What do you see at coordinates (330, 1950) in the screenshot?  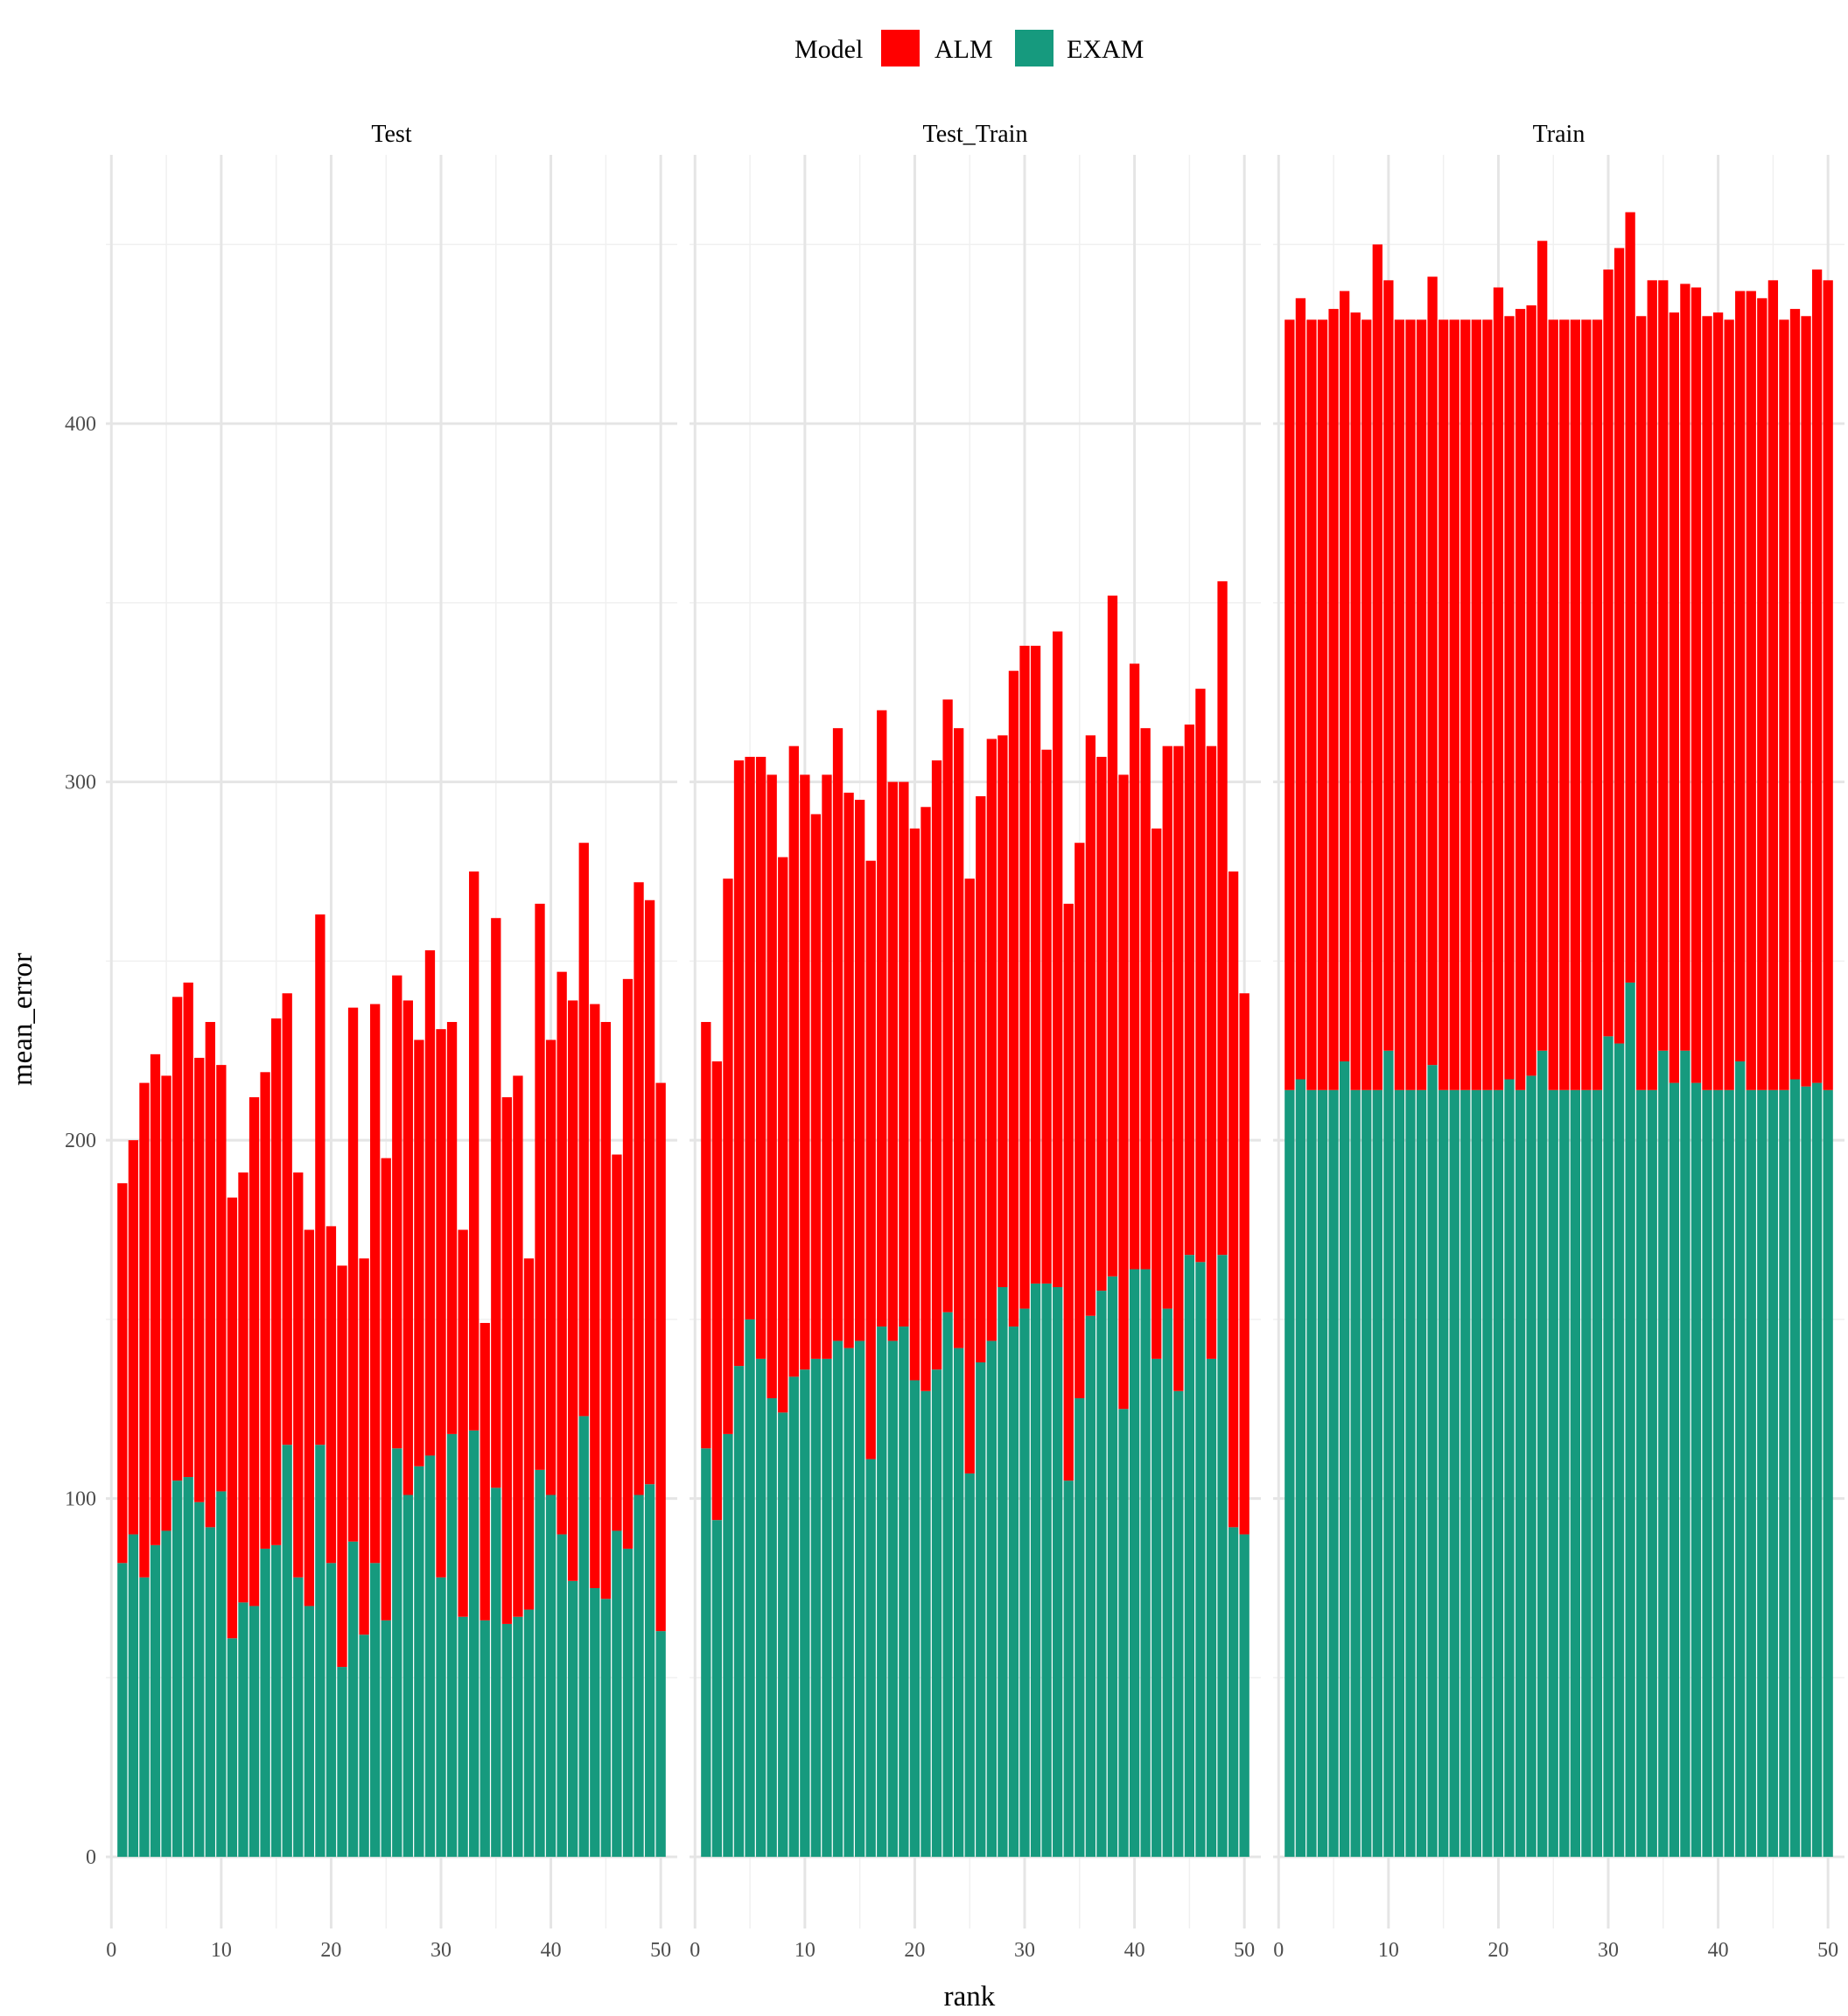 I see `x-tick-label: 20` at bounding box center [330, 1950].